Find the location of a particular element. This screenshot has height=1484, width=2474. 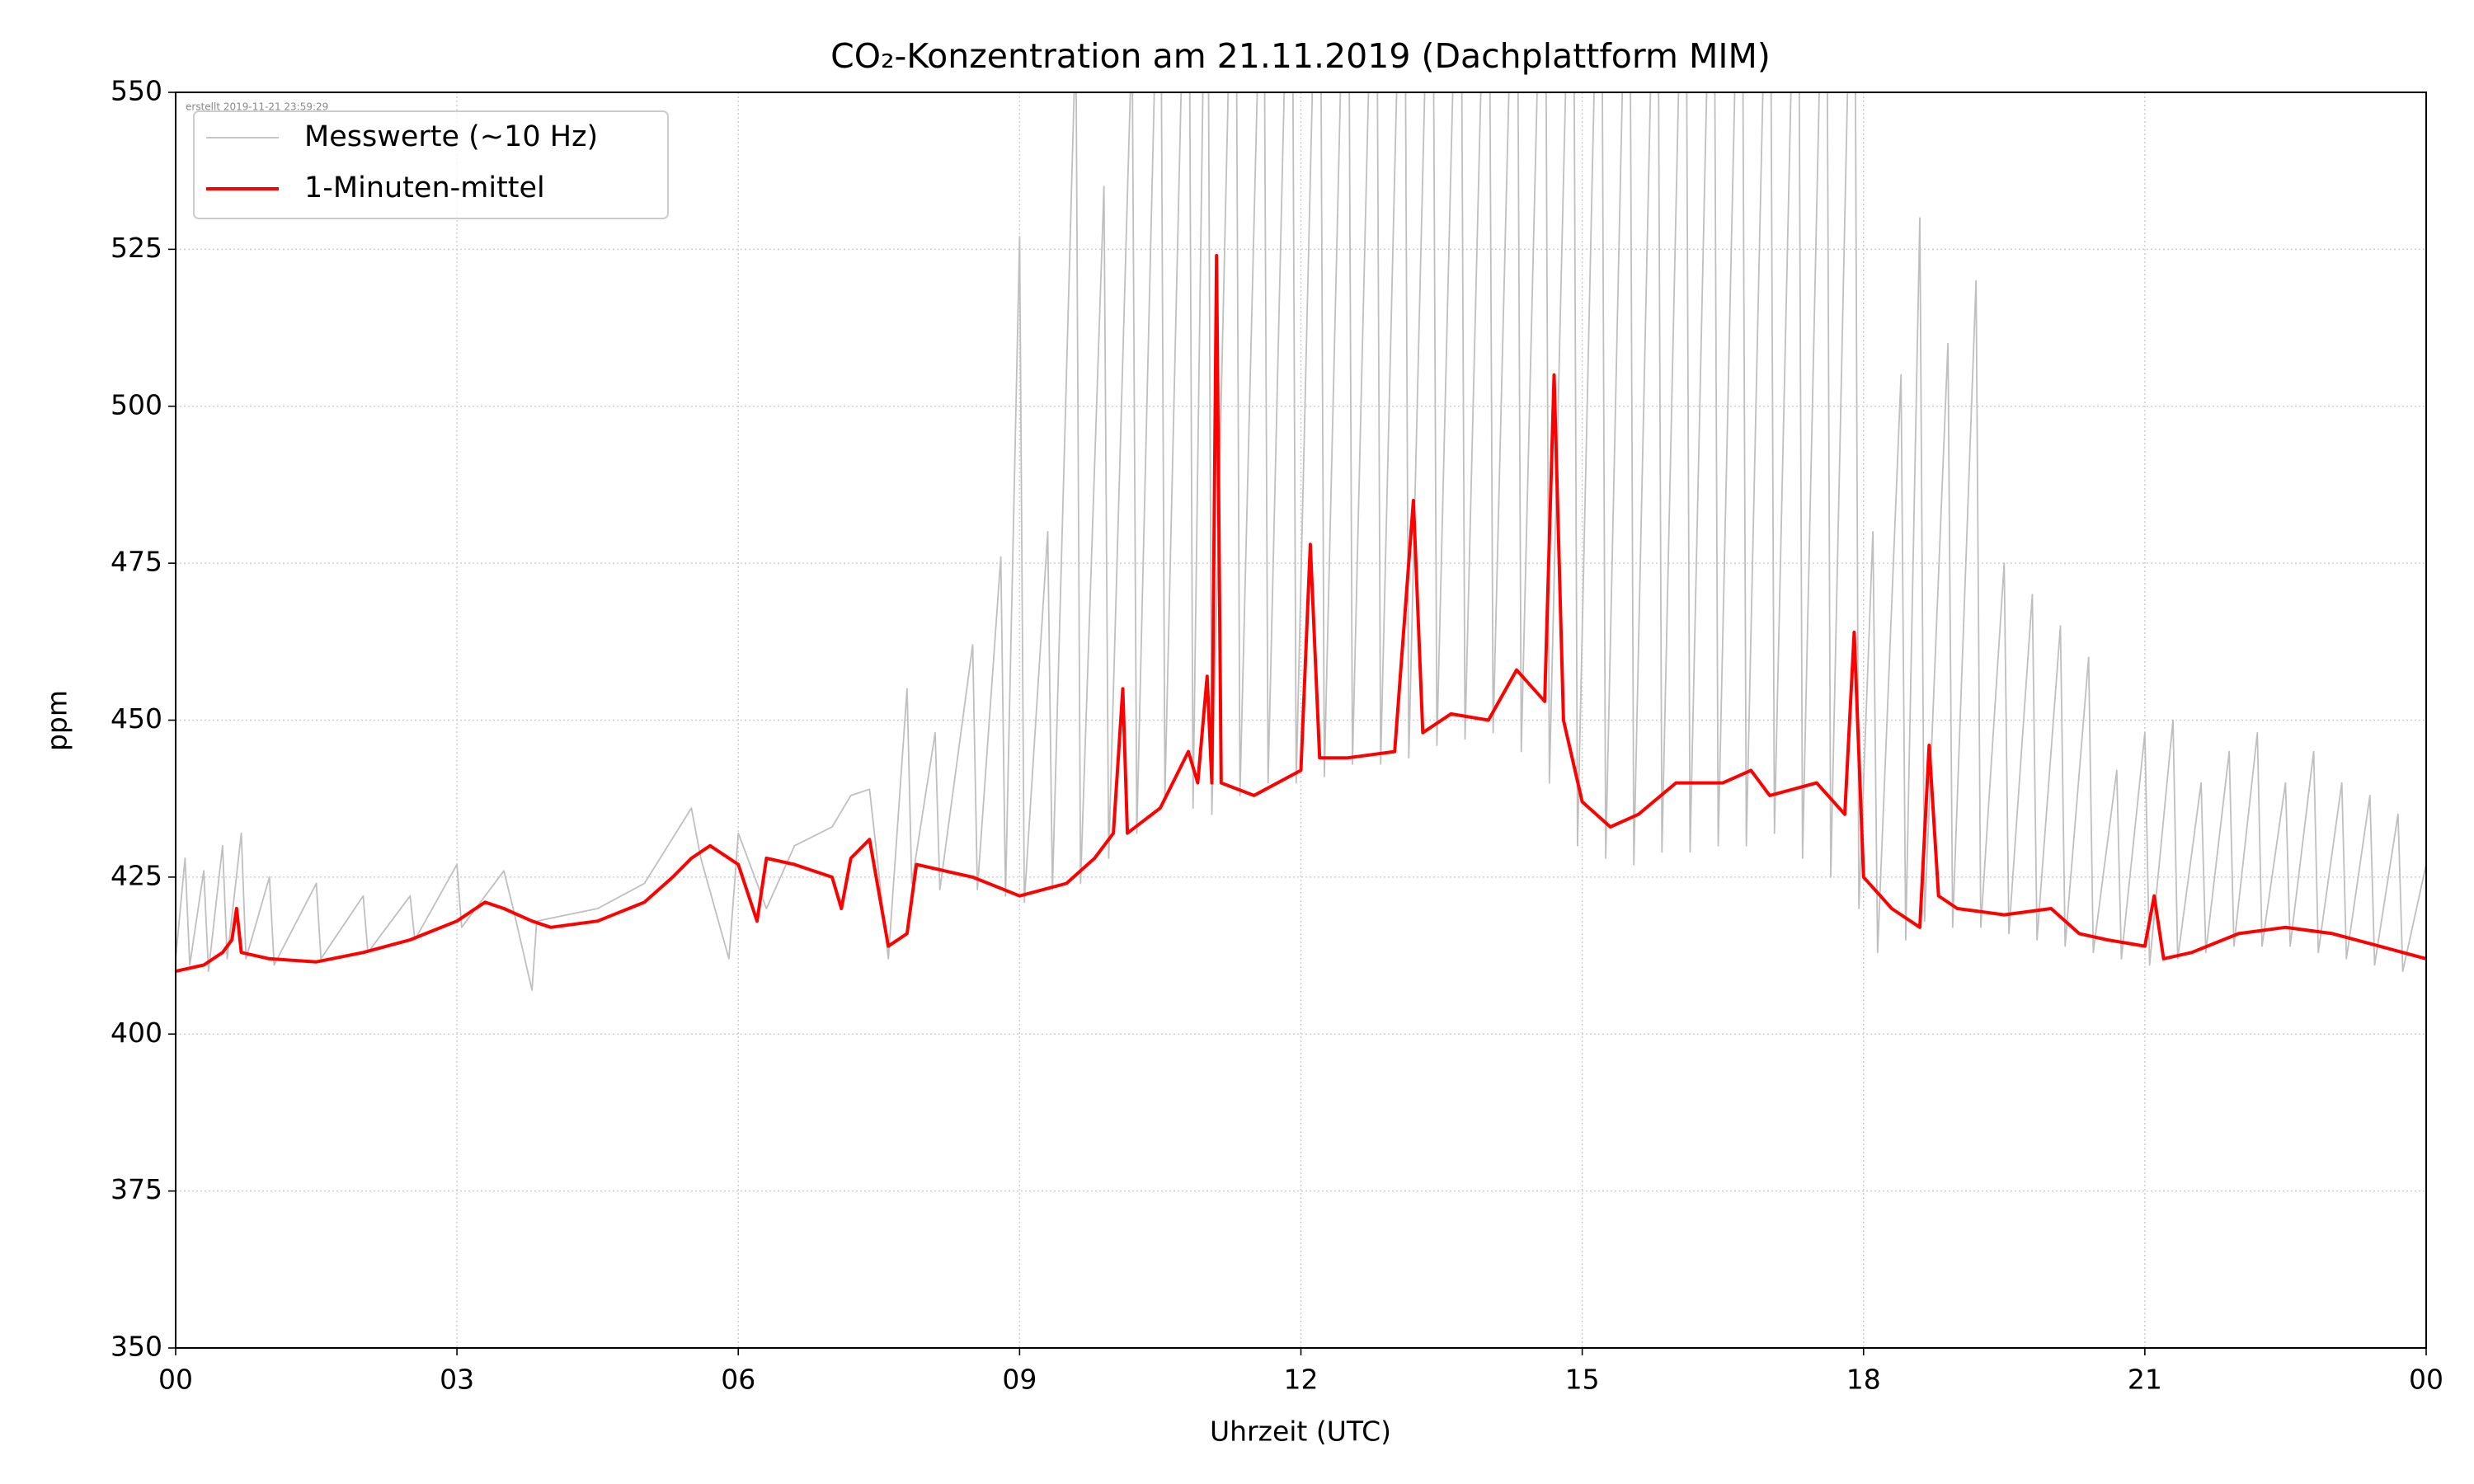

legend-box is located at coordinates (431, 164).